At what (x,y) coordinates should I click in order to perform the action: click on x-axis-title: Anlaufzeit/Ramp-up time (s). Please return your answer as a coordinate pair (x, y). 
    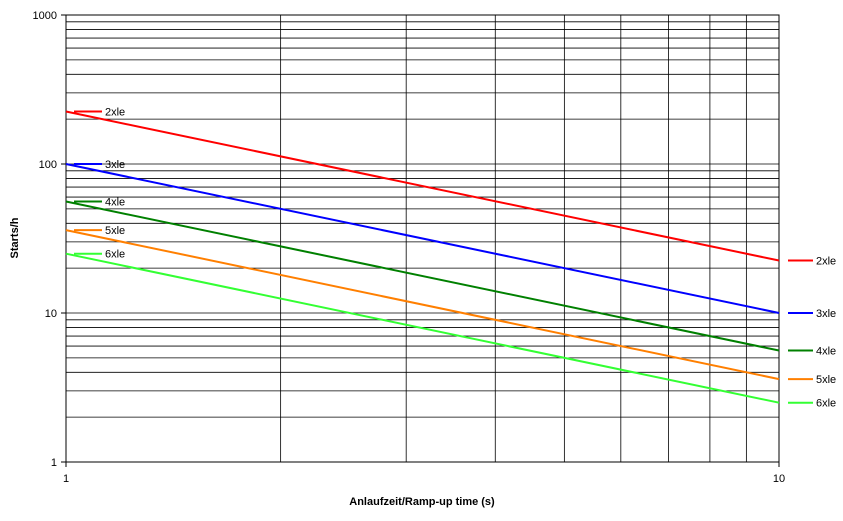
    Looking at the image, I should click on (422, 502).